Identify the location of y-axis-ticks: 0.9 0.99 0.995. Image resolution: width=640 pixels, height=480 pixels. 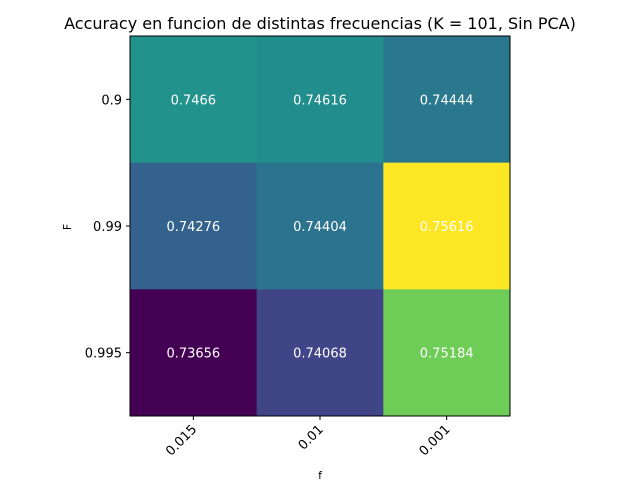
(107, 227).